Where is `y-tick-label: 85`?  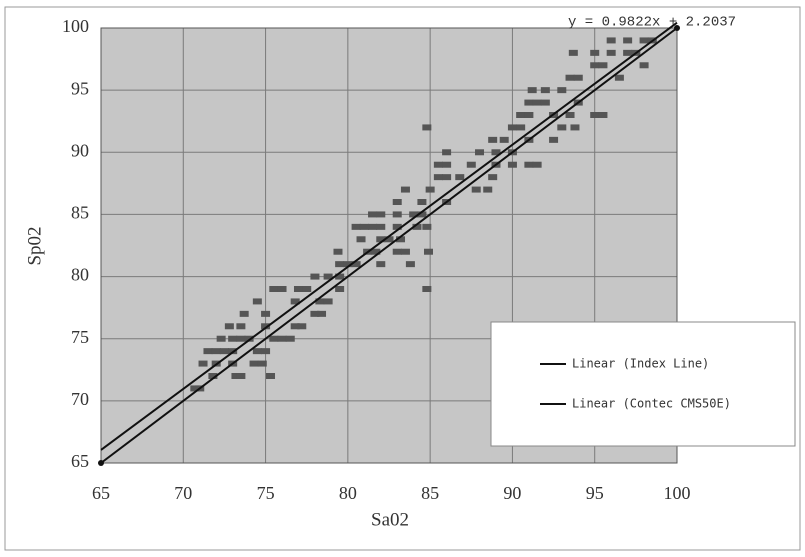 y-tick-label: 85 is located at coordinates (80, 213).